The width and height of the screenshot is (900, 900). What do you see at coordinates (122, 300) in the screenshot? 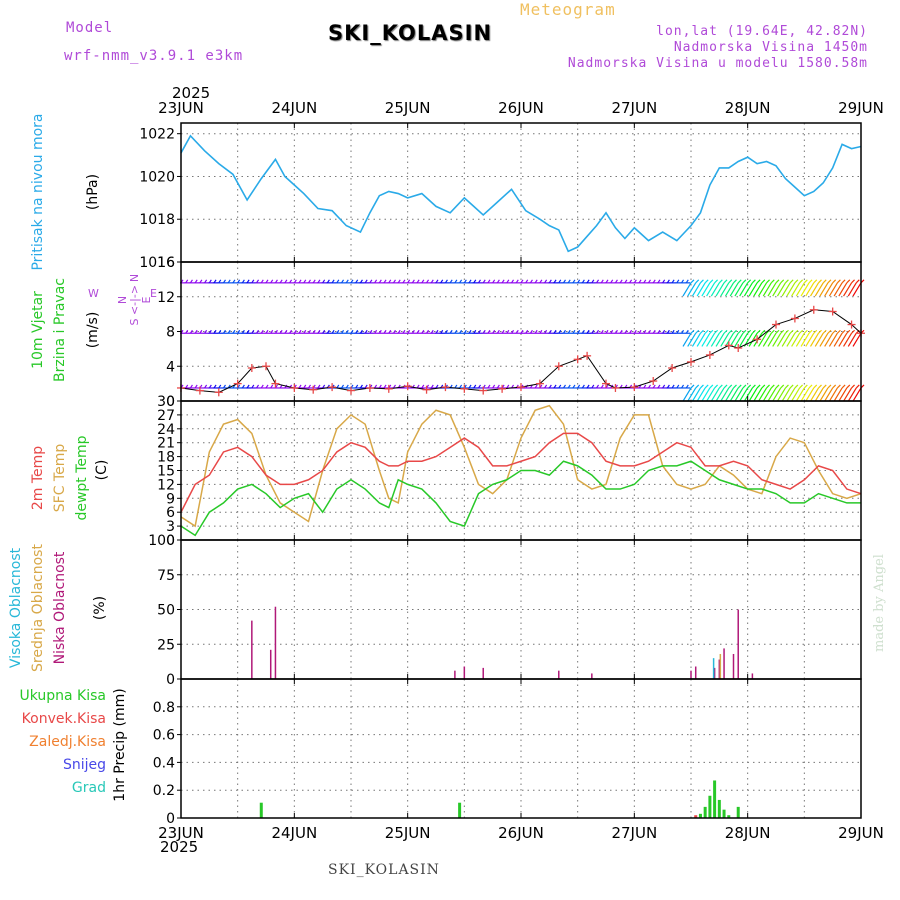
I see `compass-n: N` at bounding box center [122, 300].